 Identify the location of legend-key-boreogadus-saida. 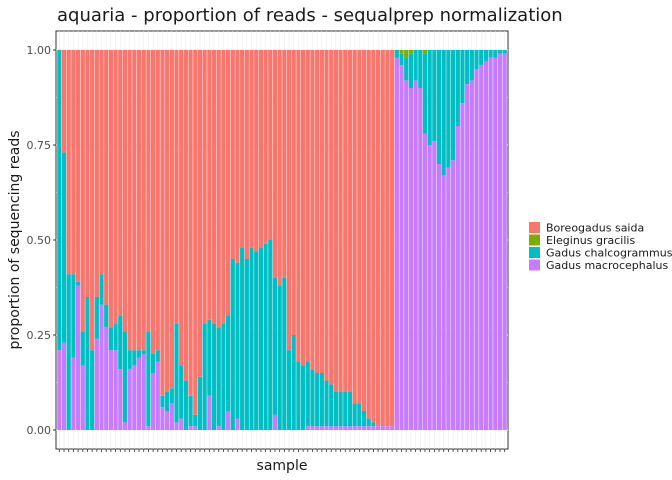
(534, 227).